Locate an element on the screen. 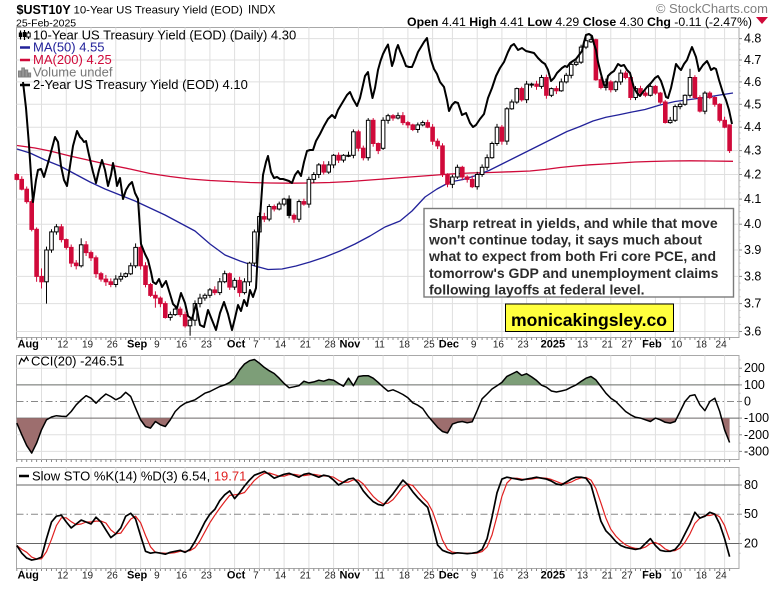 The width and height of the screenshot is (770, 589). svg-text: 4.8 is located at coordinates (752, 39).